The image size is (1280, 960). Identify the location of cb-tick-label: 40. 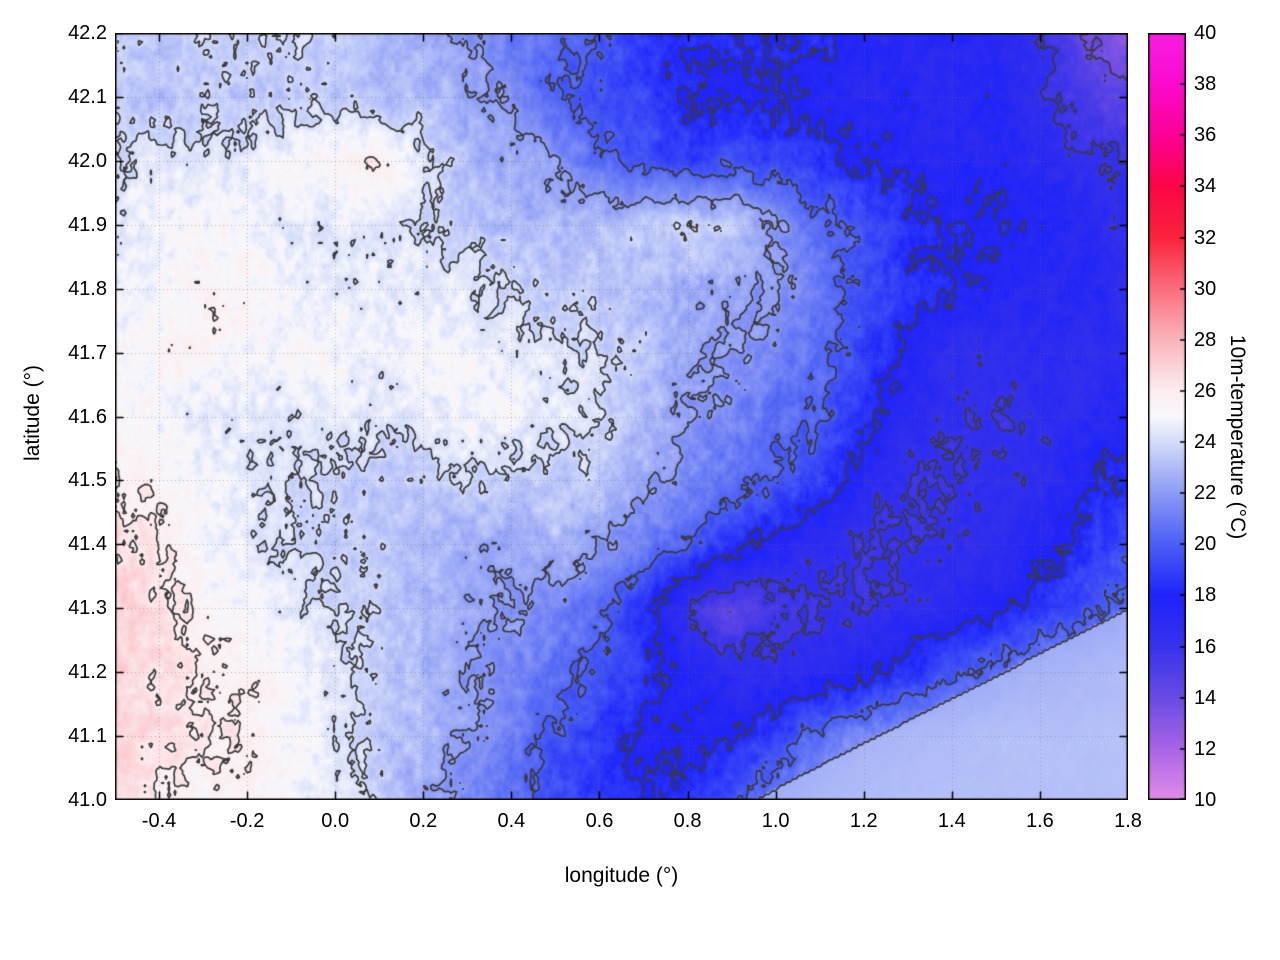
(1205, 33).